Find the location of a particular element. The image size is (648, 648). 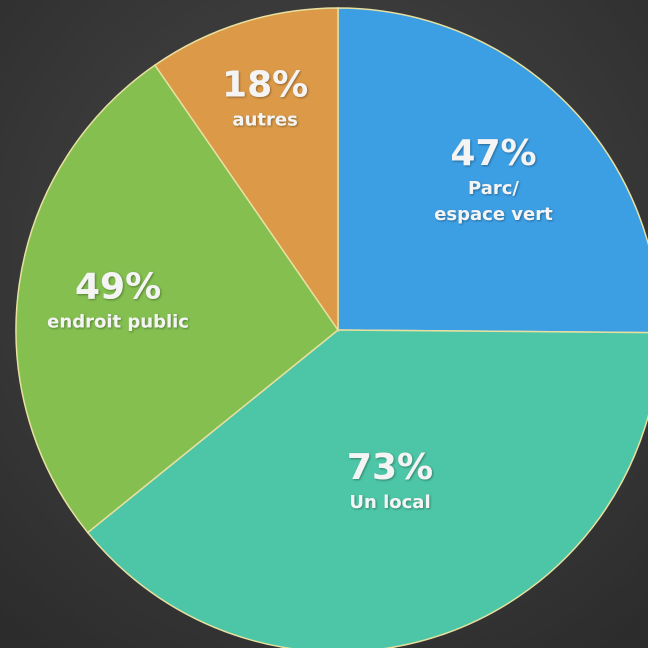

category-label-line: espace vert is located at coordinates (493, 214).